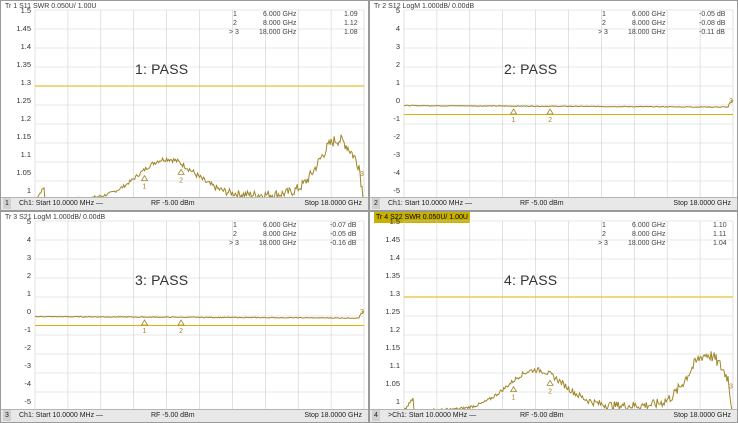  I want to click on marker-value: 1.08, so click(351, 32).